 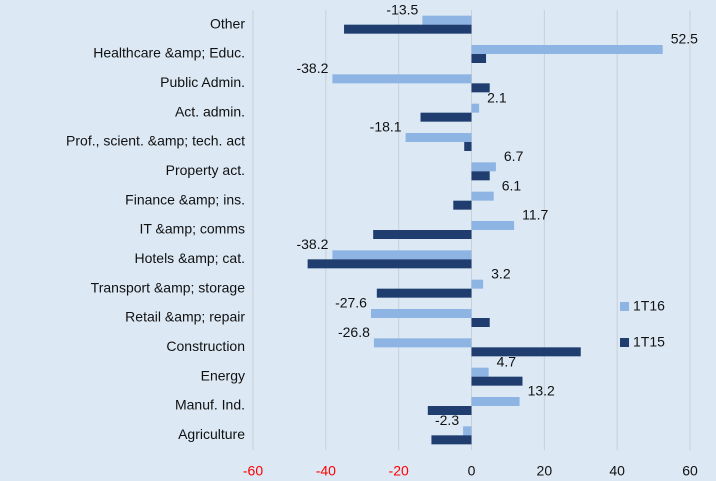 What do you see at coordinates (192, 229) in the screenshot?
I see `y-tick-label: IT &amp; comms` at bounding box center [192, 229].